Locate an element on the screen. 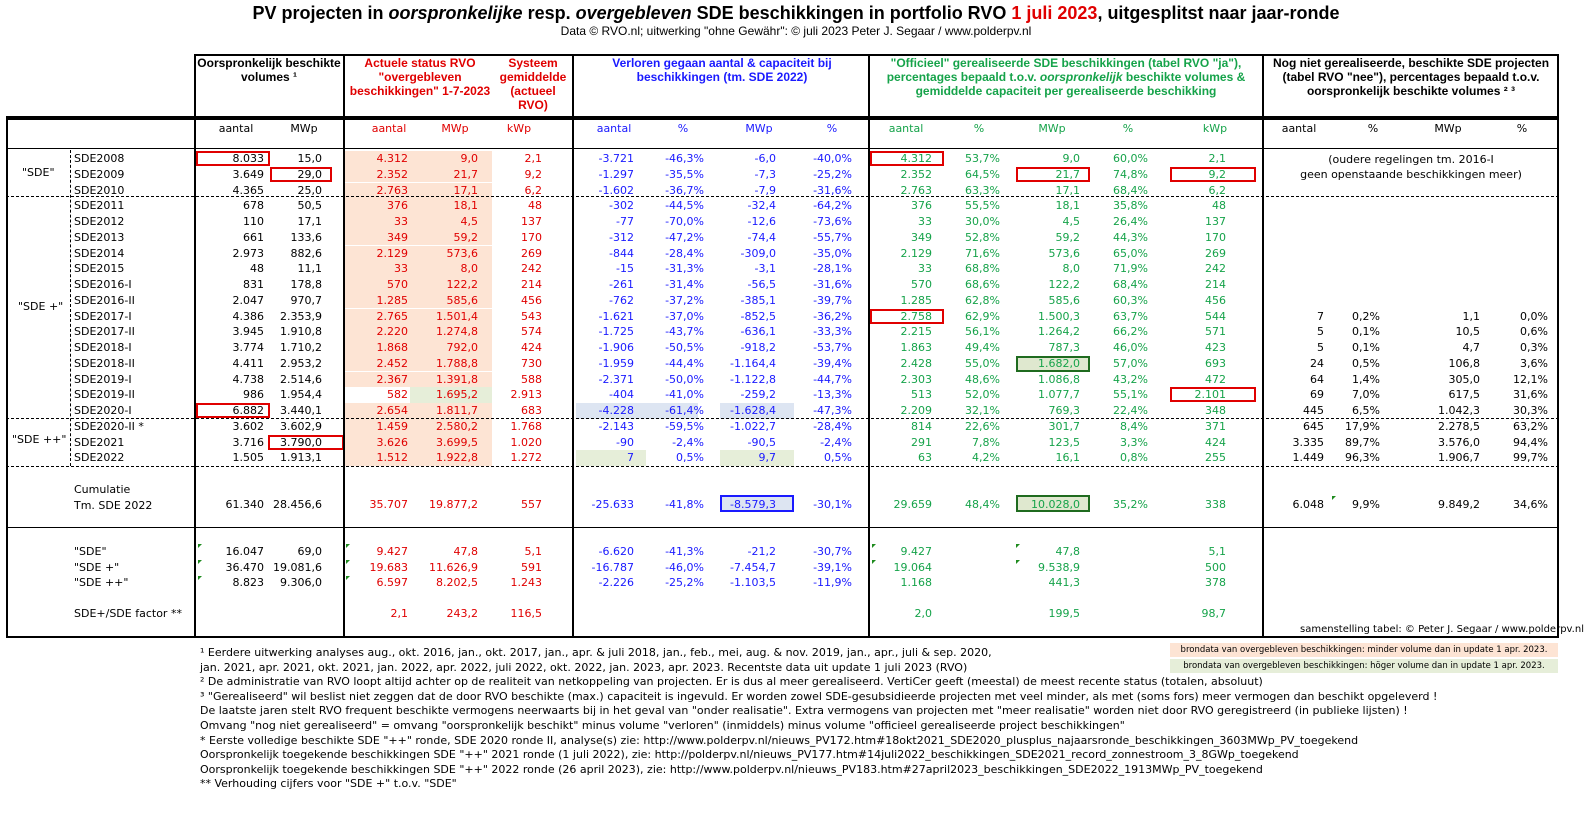  row-11-c6: -43,7% is located at coordinates (684, 332).